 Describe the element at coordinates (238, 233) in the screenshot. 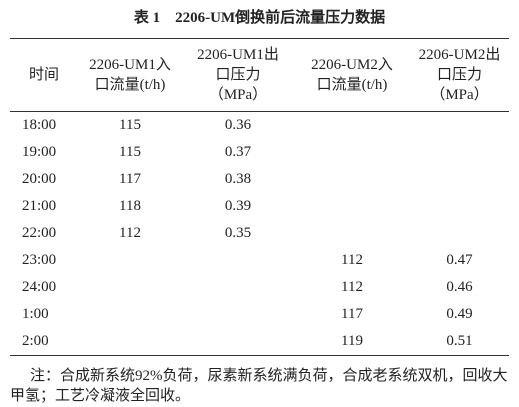

I see `value-cell: 0.35` at that location.